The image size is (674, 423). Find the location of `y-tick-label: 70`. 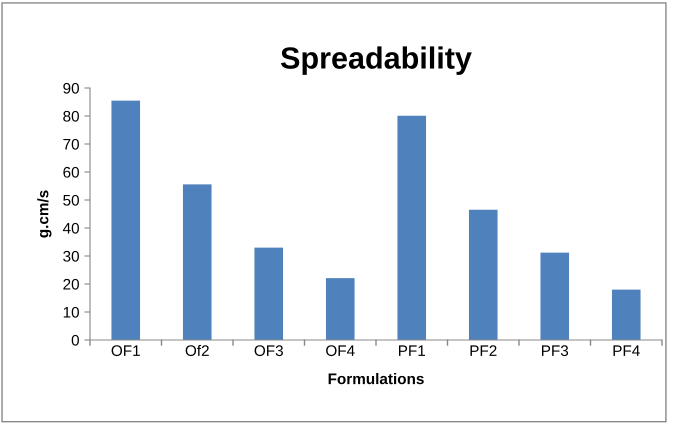

y-tick-label: 70 is located at coordinates (71, 144).